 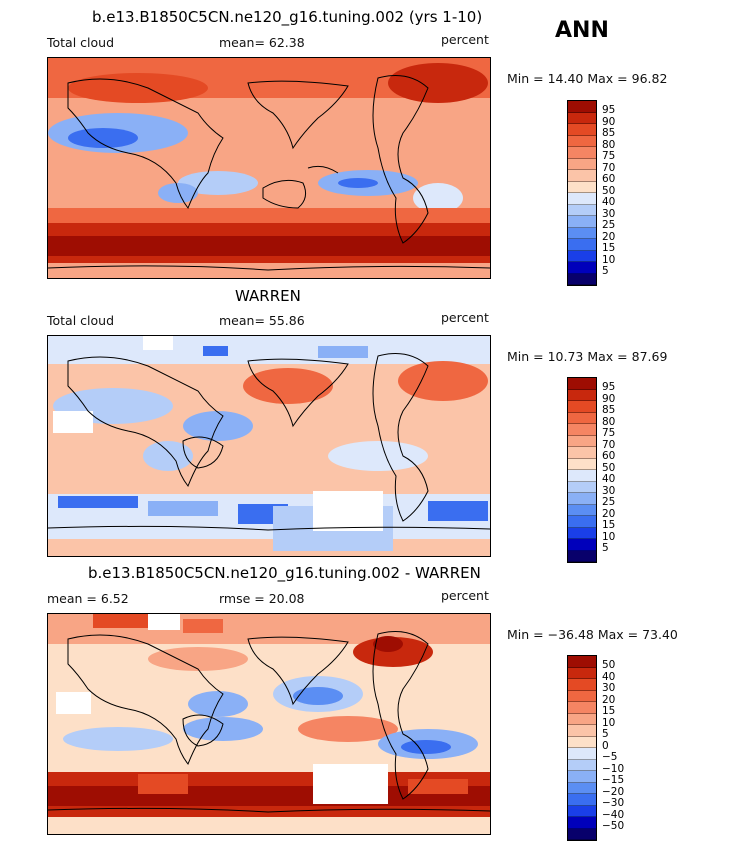 I want to click on panel2-cb-label: 15, so click(x=609, y=525).